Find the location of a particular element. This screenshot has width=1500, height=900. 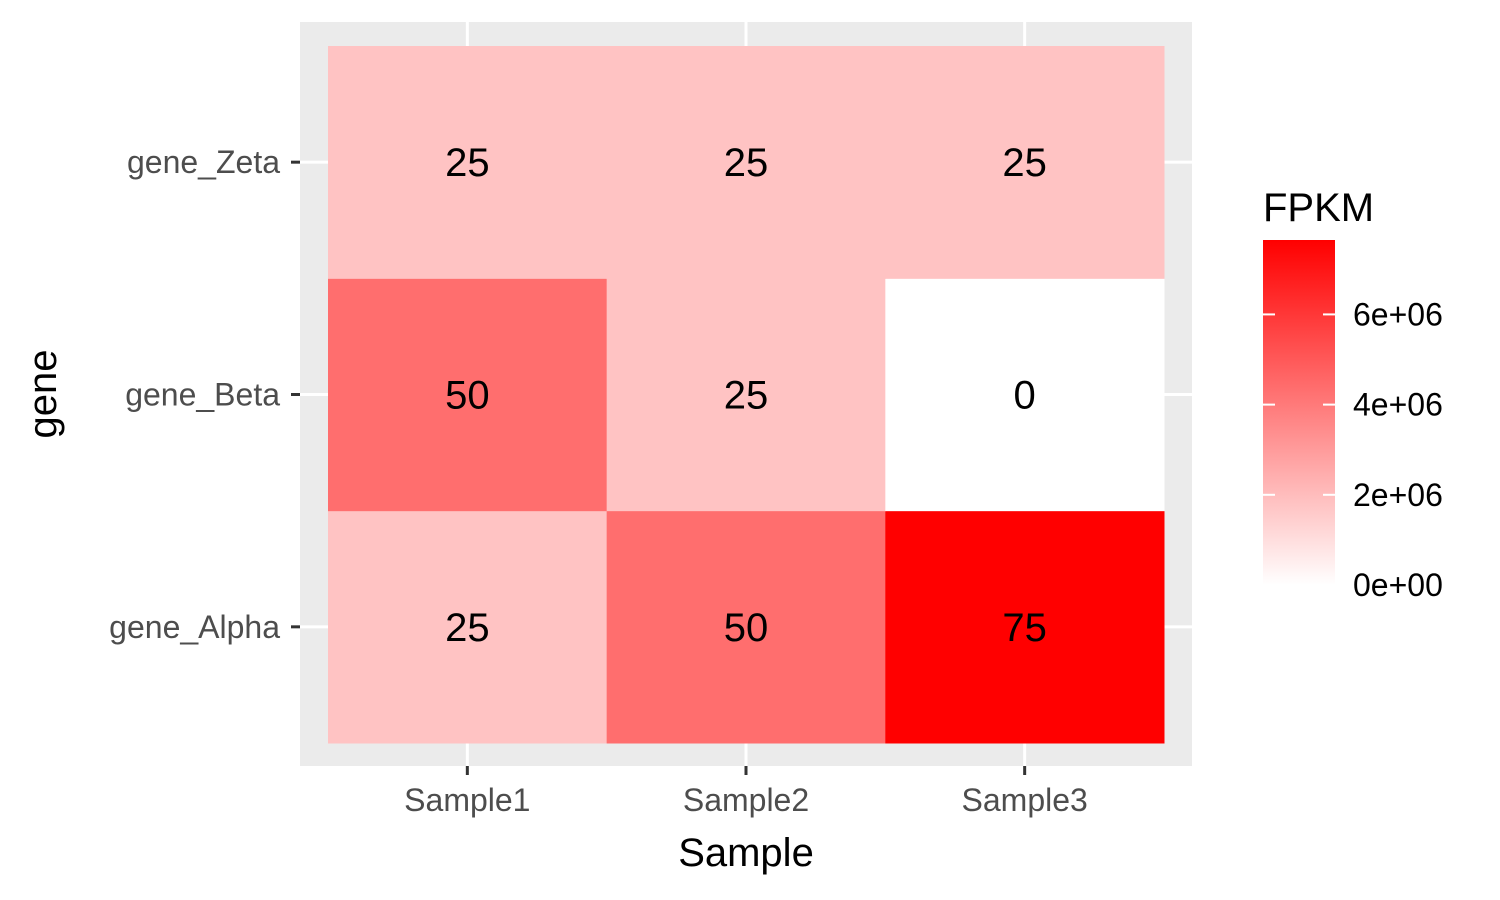

legend-break-label: 0e+00 is located at coordinates (1398, 585).